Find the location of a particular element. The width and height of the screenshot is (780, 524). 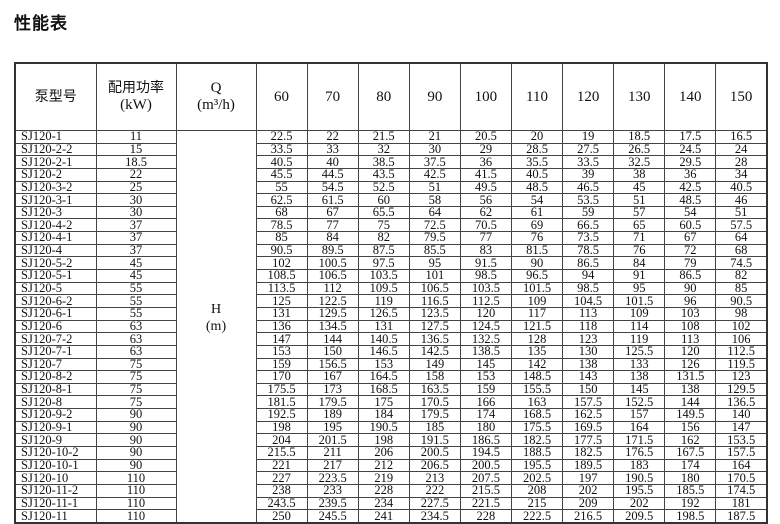

head-value-cell: 181 is located at coordinates (741, 503).